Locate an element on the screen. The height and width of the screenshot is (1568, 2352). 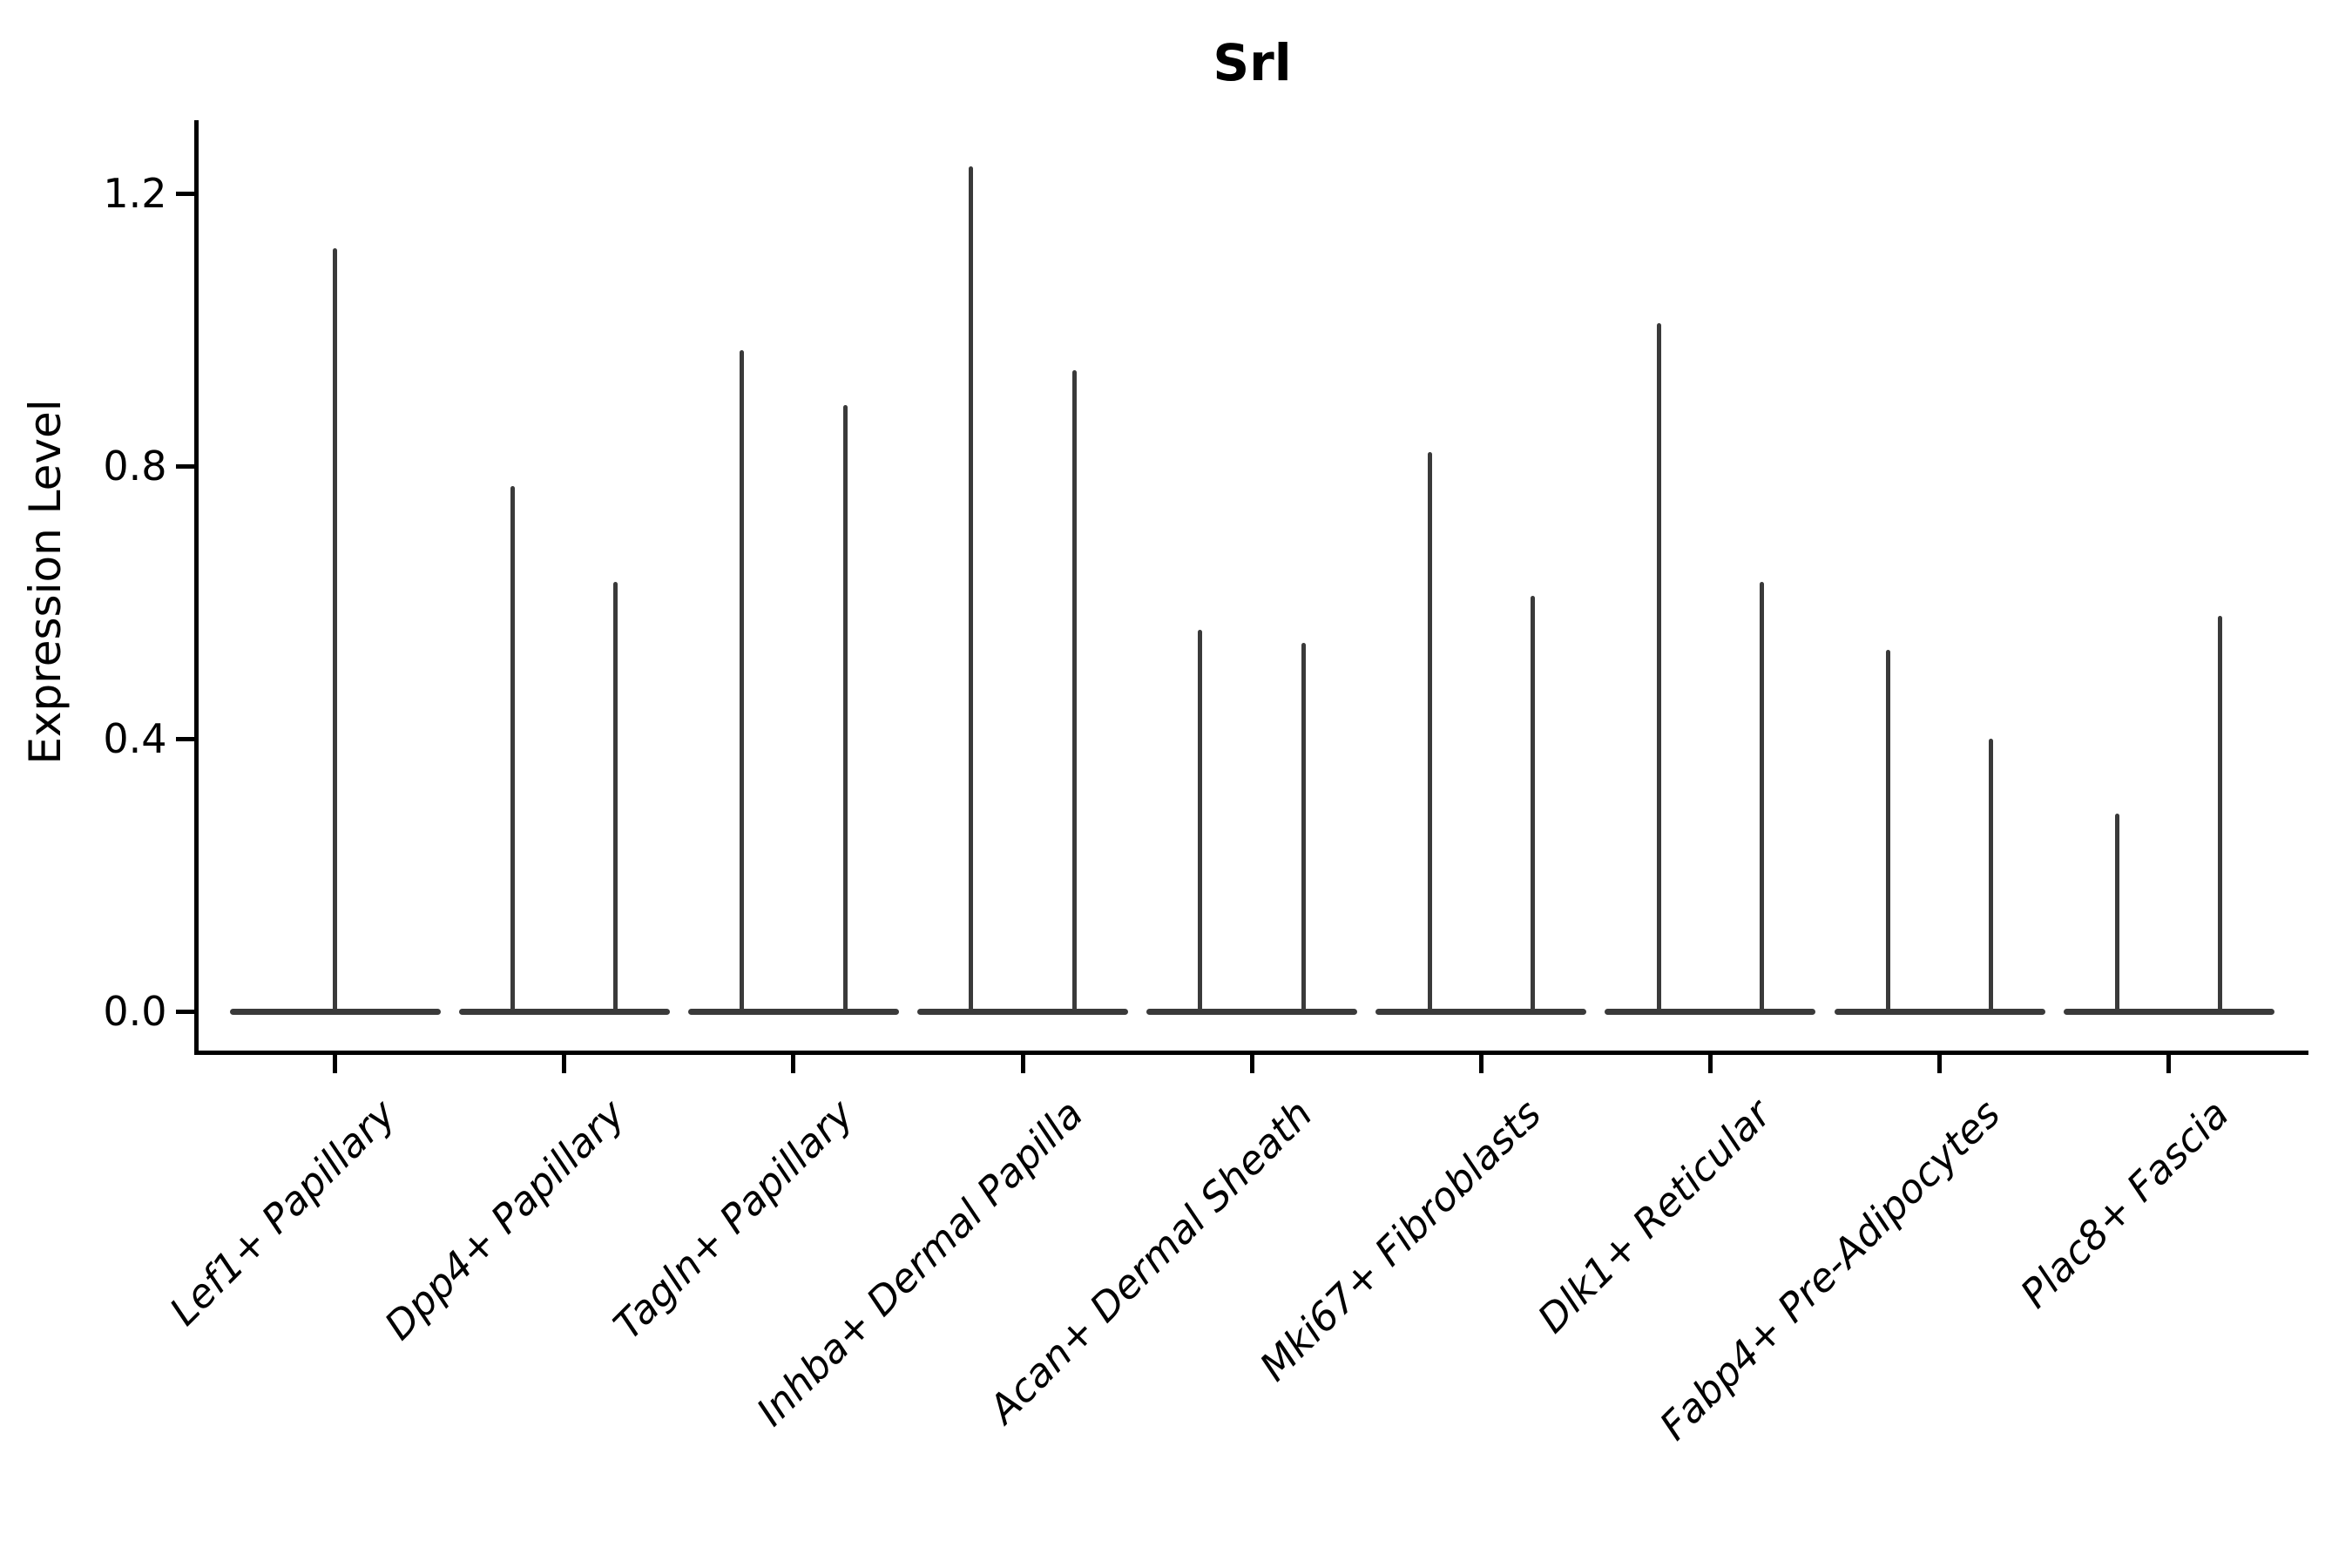
x-tick-label: Lef1+ Papillary is located at coordinates (282, 1213).